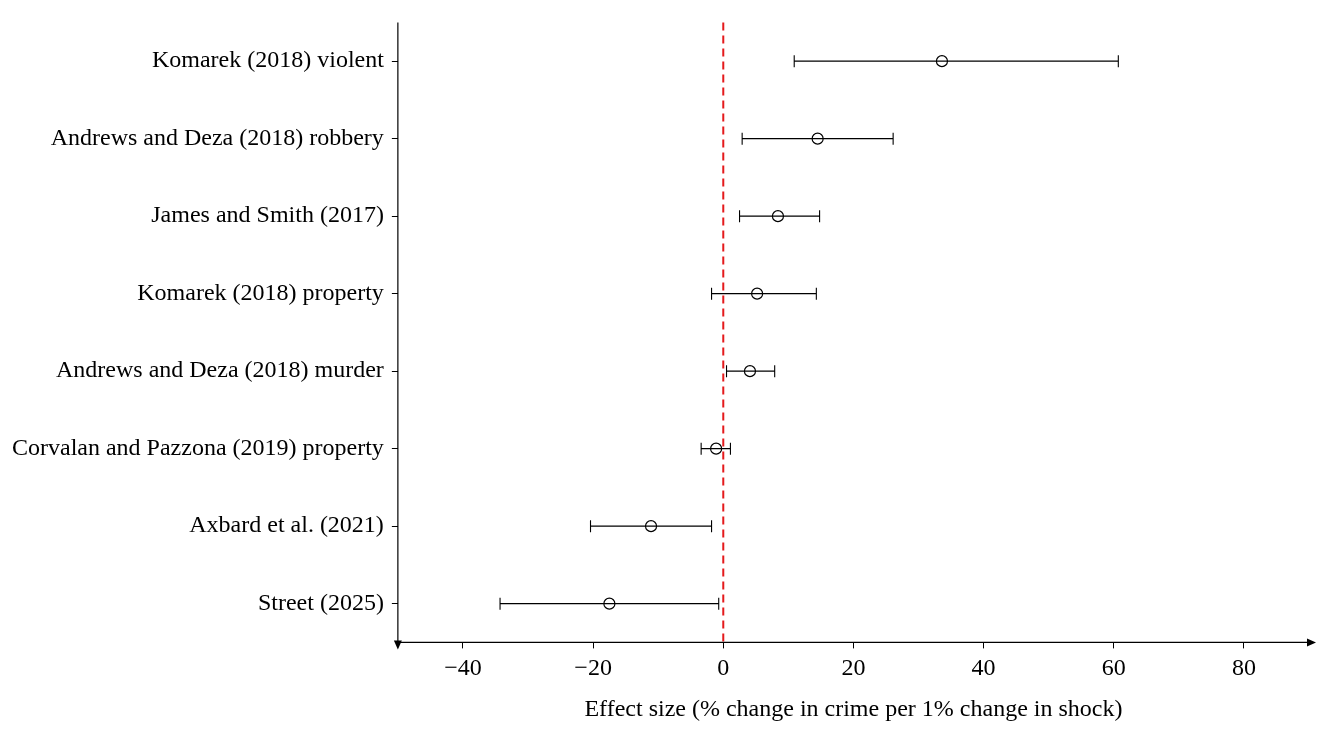  Describe the element at coordinates (267, 214) in the screenshot. I see `y-tick-label: James and Smith (2017)` at that location.